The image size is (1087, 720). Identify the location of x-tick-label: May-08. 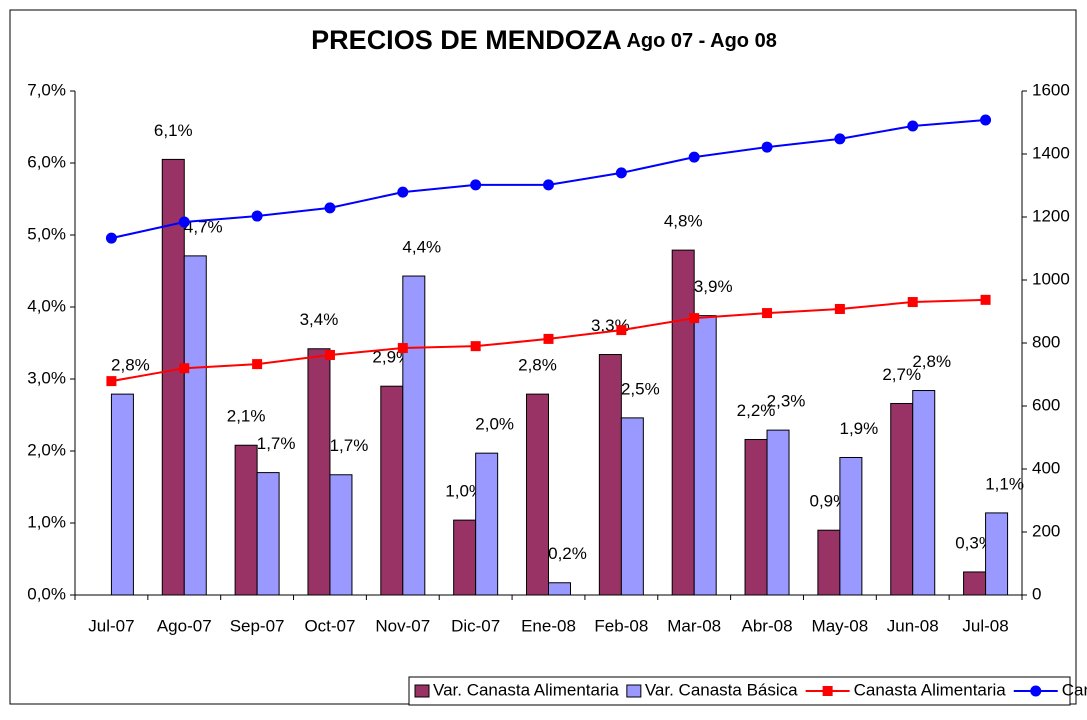
(840, 625).